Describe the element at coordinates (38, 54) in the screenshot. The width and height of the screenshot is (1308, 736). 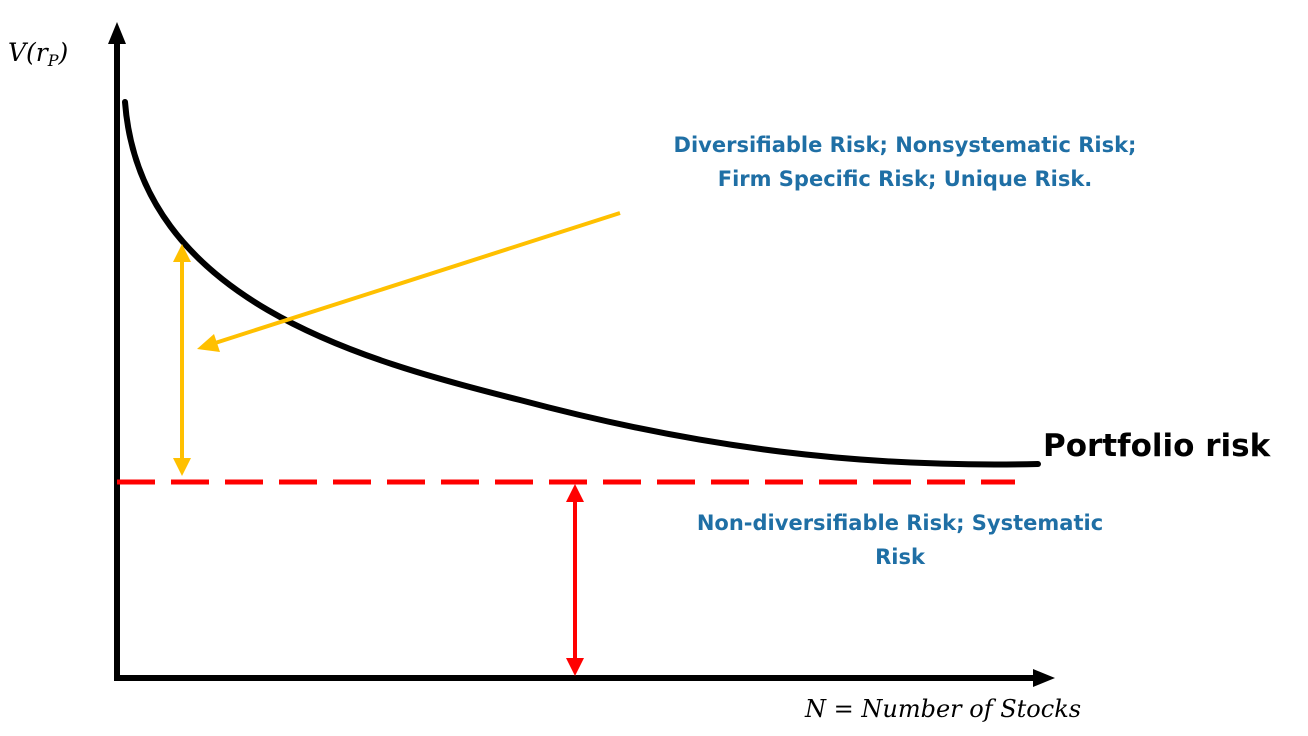
I see `y-axis-label: V(rP)` at that location.